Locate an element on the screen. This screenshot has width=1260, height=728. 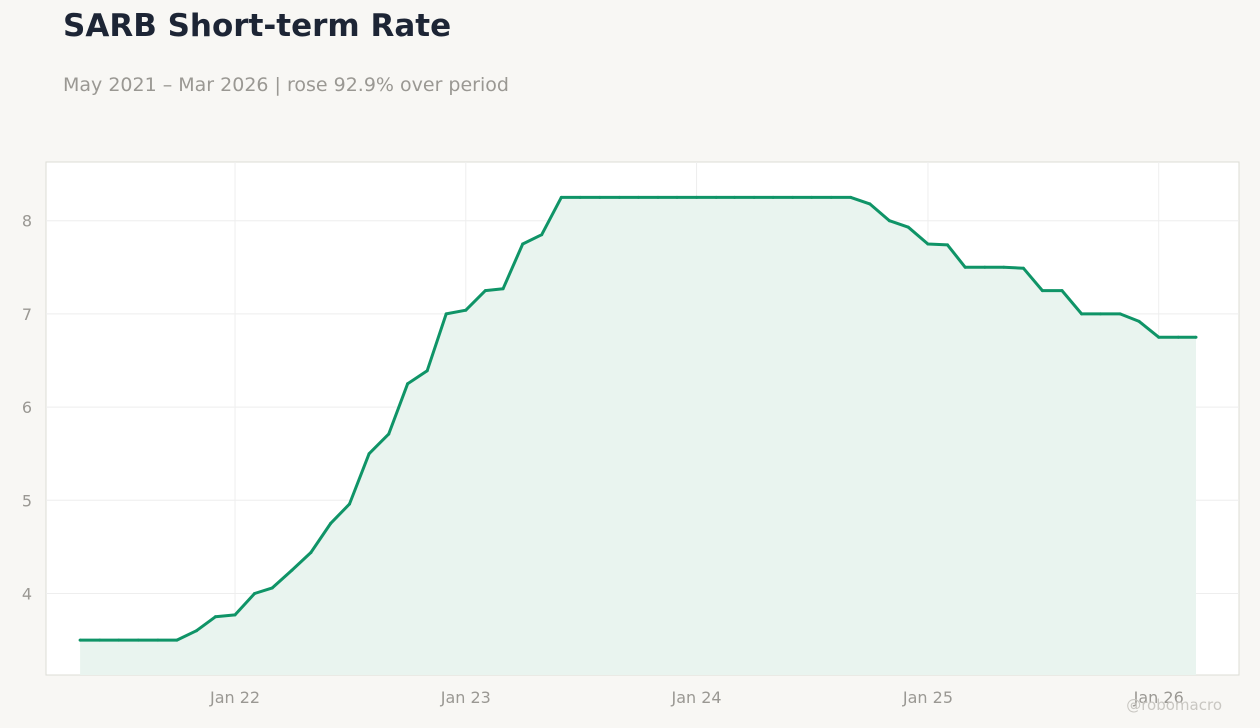
y-tick-label: 6 is located at coordinates (27, 407).